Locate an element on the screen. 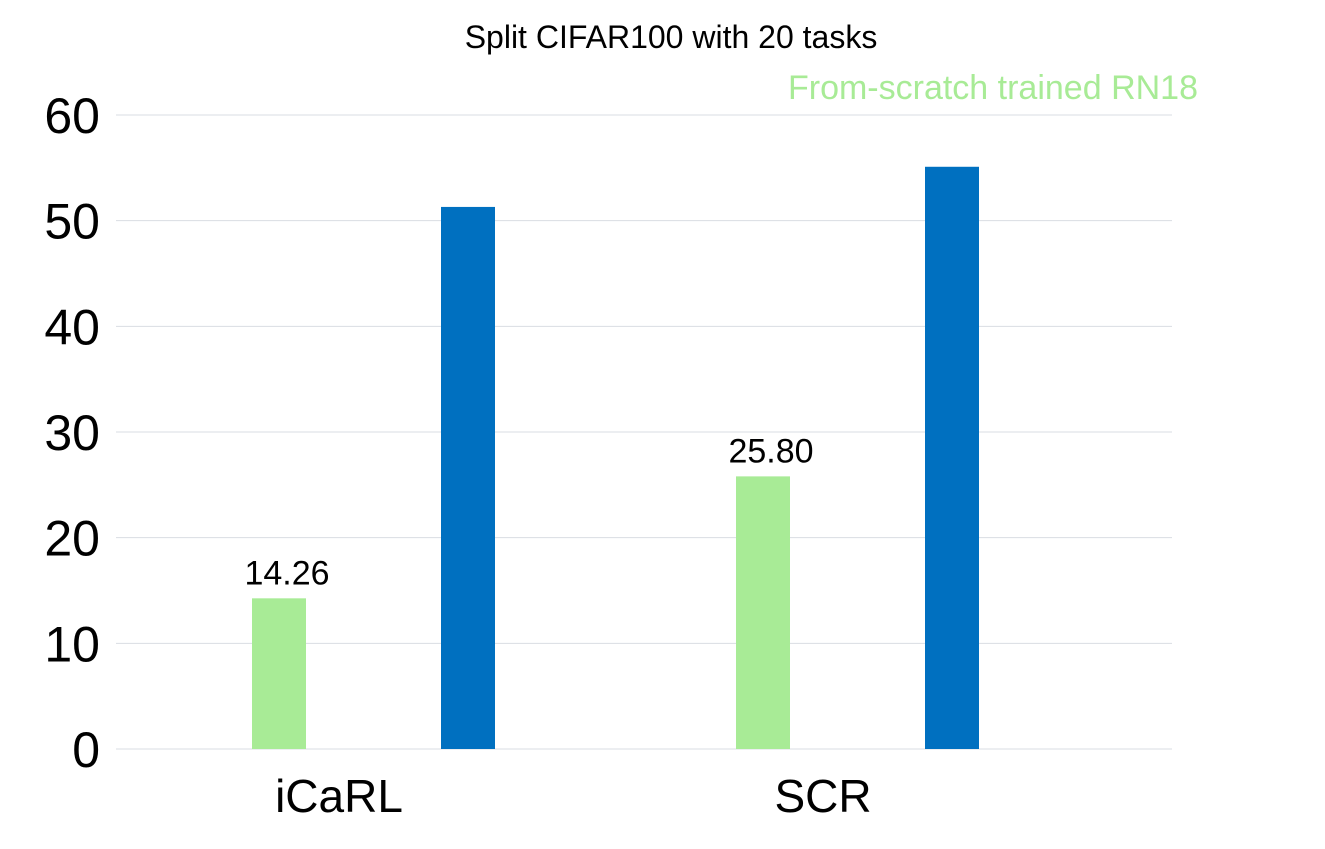 The image size is (1325, 849). y-tick-label-60: 60 is located at coordinates (72, 116).